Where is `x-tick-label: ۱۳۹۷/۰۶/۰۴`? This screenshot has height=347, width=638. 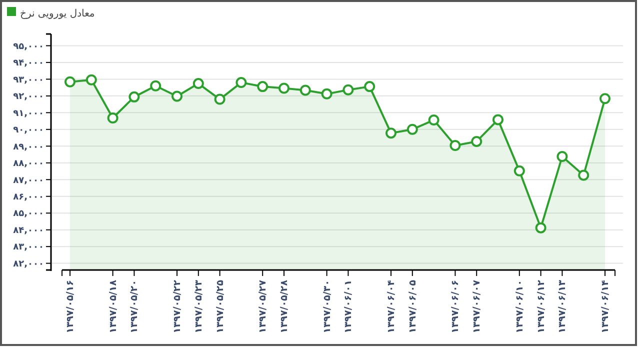
x-tick-label: ۱۳۹۷/۰۶/۰۴ is located at coordinates (391, 307).